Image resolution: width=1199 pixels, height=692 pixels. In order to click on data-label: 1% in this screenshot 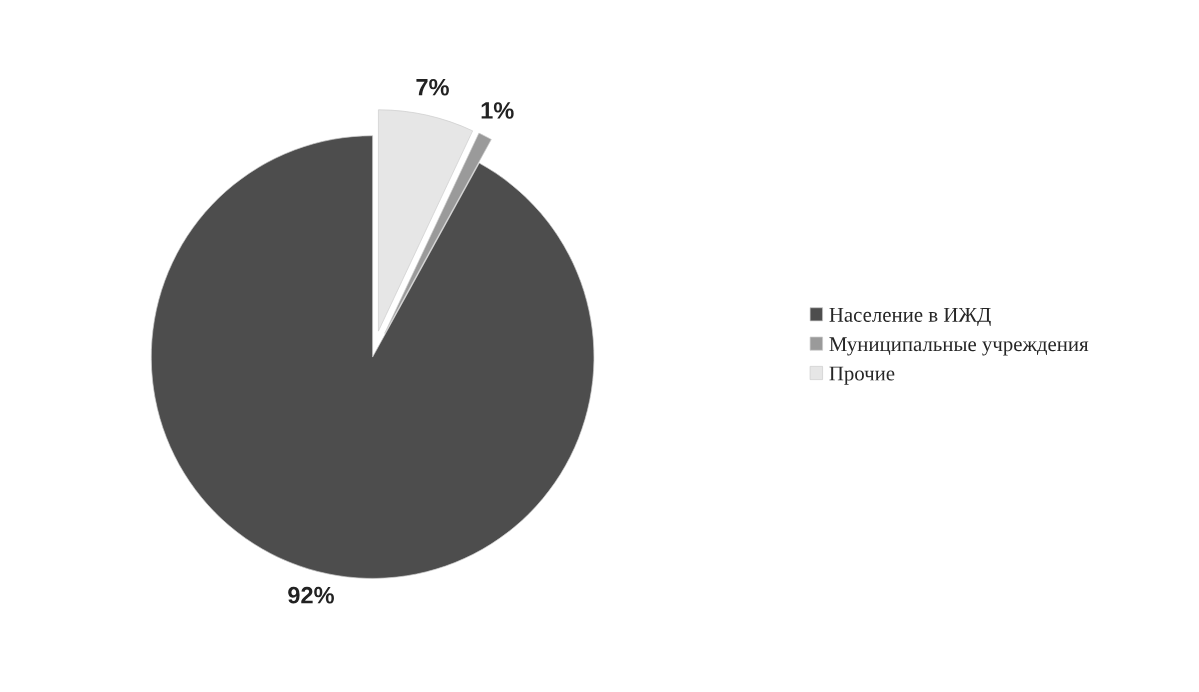, I will do `click(497, 110)`.